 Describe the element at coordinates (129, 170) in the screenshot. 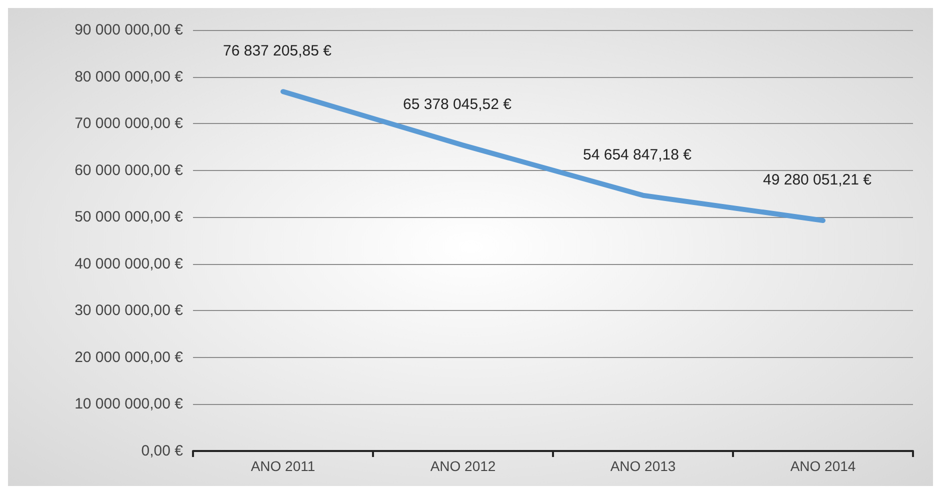

I see `y-tick-label: 60 000 000,00 €` at that location.